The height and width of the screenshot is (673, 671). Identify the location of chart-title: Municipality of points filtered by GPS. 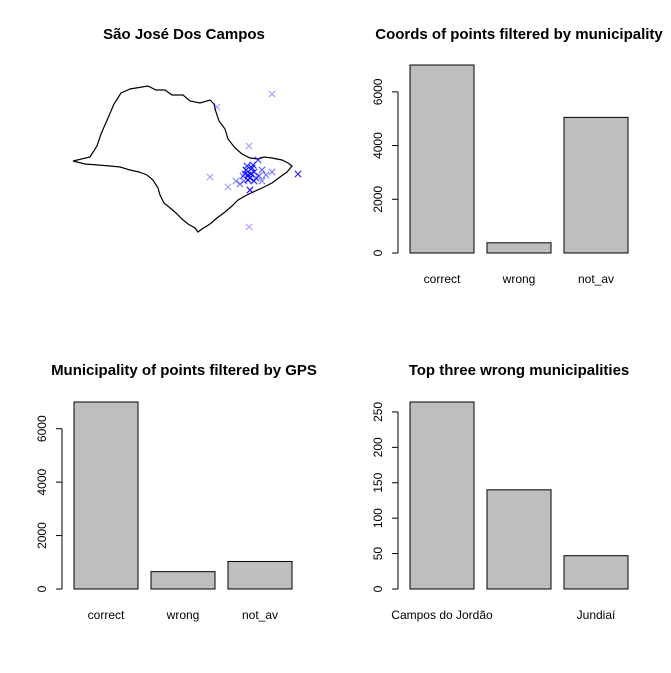
(184, 370).